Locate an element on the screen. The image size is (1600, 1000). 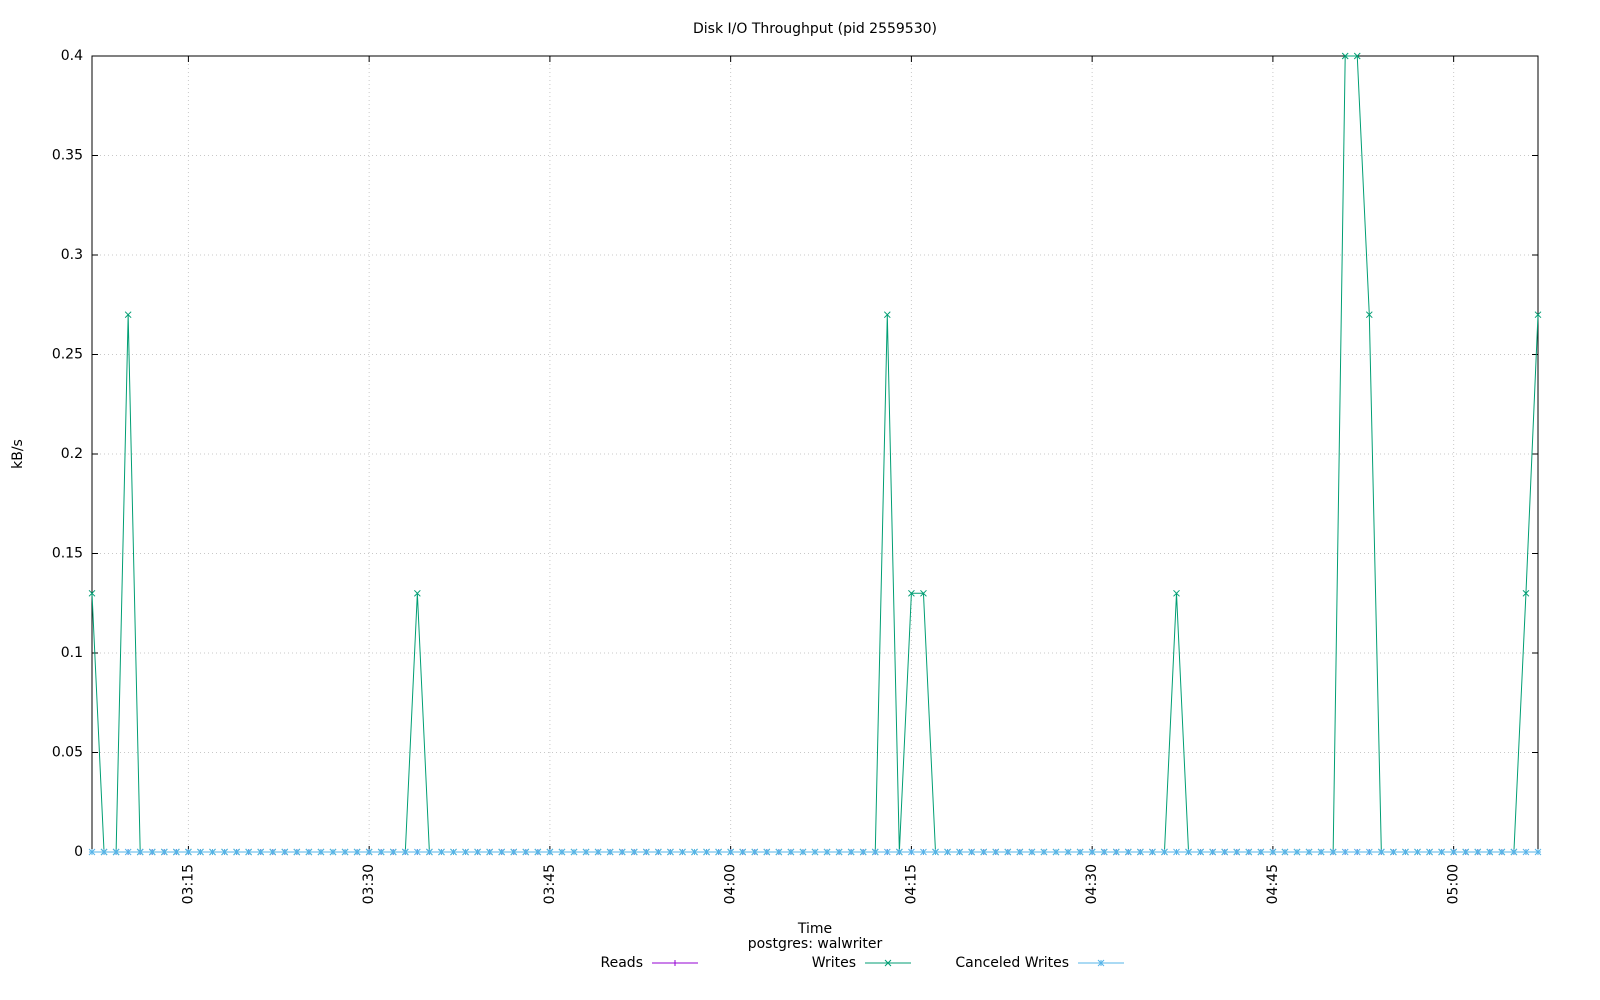
x-tick-label: 03:45 is located at coordinates (550, 884).